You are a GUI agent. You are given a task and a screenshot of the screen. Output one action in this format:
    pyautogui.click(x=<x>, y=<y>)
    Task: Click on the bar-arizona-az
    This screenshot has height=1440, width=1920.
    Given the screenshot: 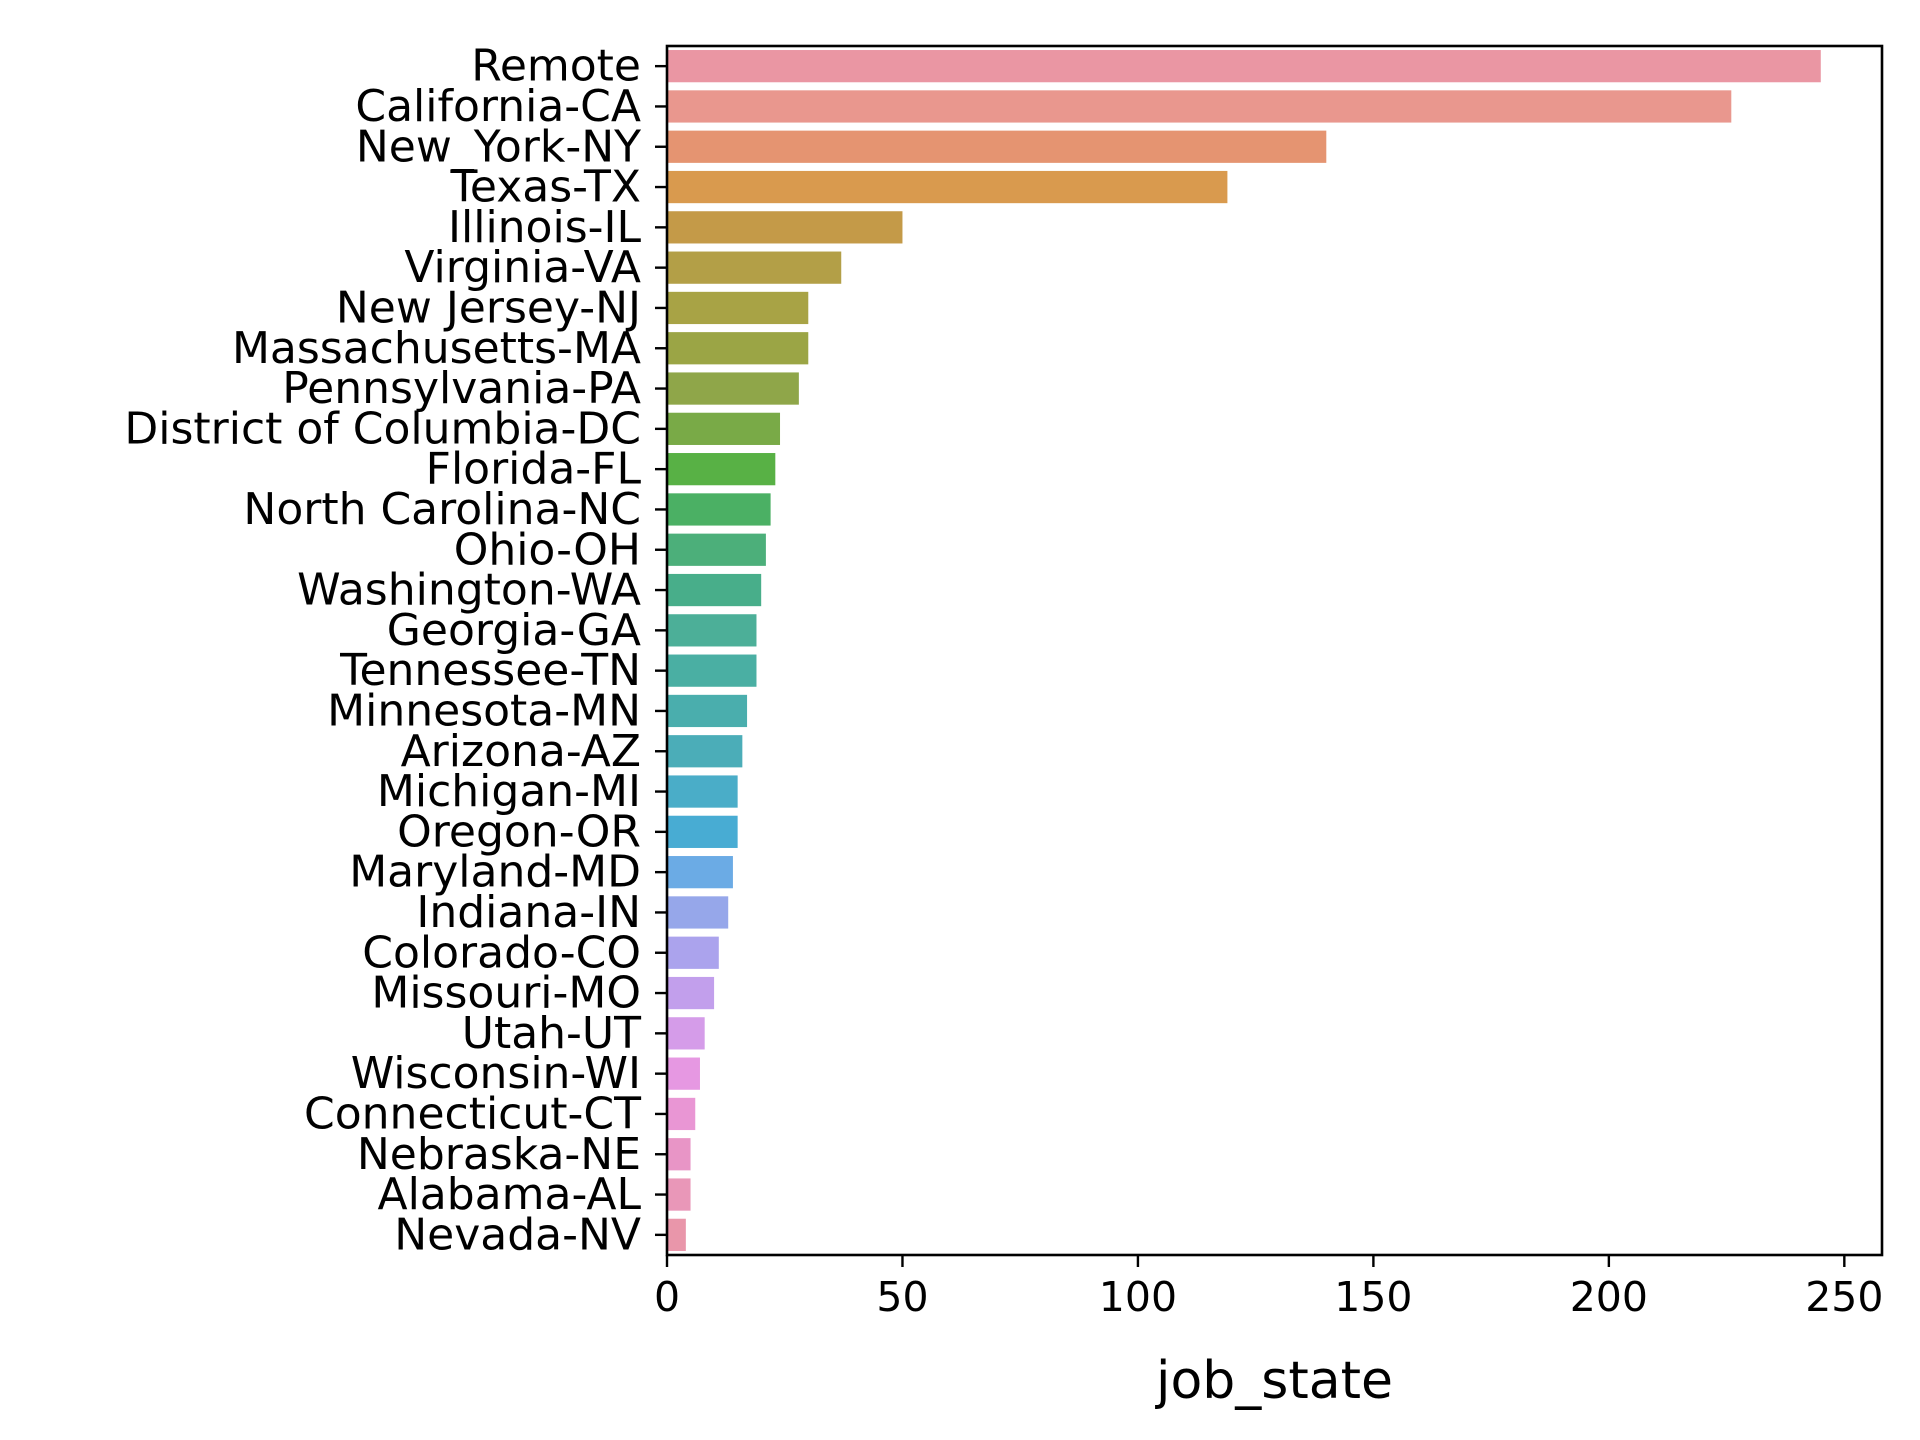 What is the action you would take?
    pyautogui.click(x=705, y=751)
    